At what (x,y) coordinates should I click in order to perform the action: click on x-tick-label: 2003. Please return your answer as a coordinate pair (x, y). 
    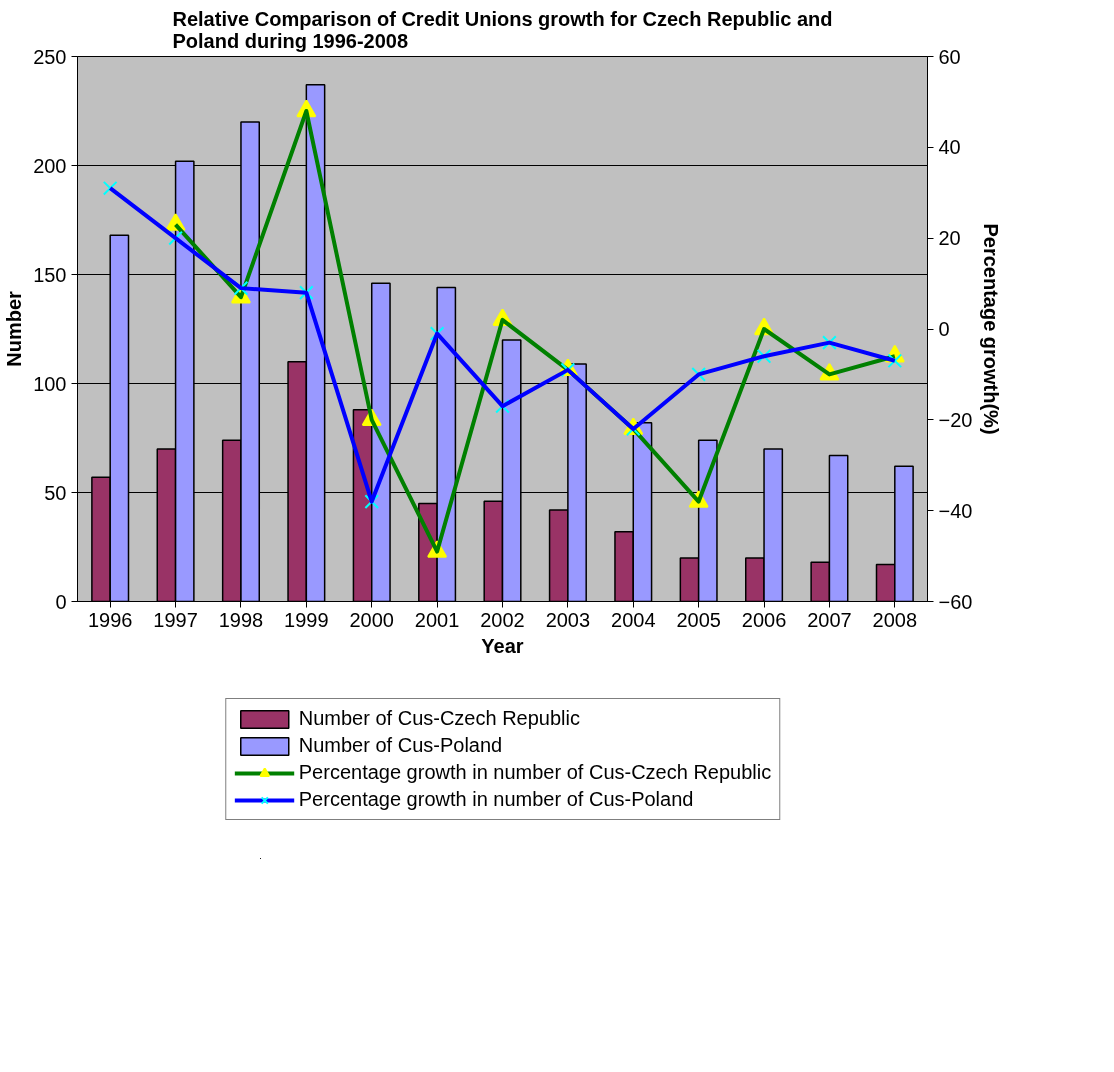
    Looking at the image, I should click on (568, 619).